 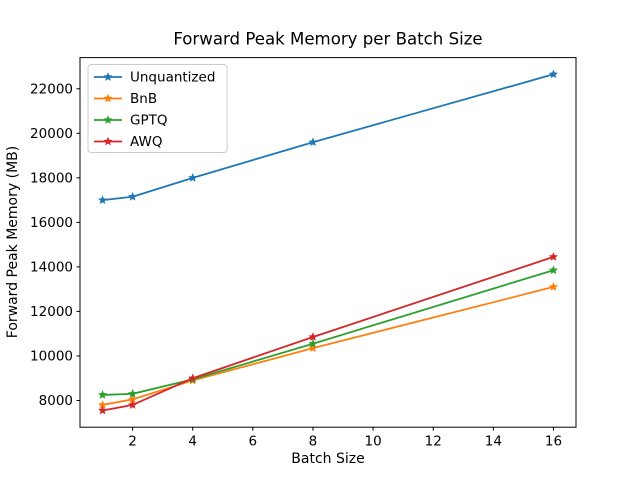 What do you see at coordinates (132, 442) in the screenshot?
I see `x-tick-label: 2` at bounding box center [132, 442].